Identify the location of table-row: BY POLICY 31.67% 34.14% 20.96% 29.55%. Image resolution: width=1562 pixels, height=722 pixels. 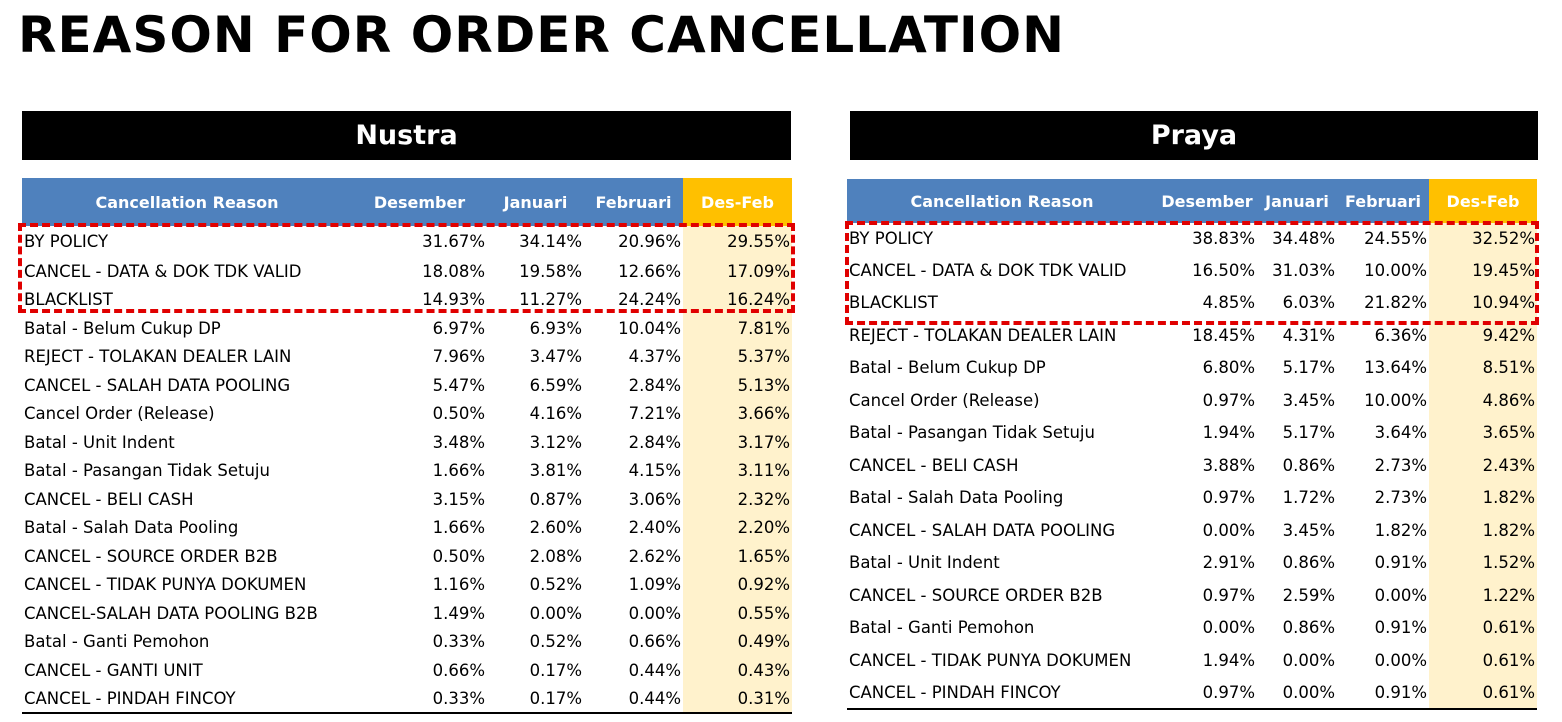
(407, 241).